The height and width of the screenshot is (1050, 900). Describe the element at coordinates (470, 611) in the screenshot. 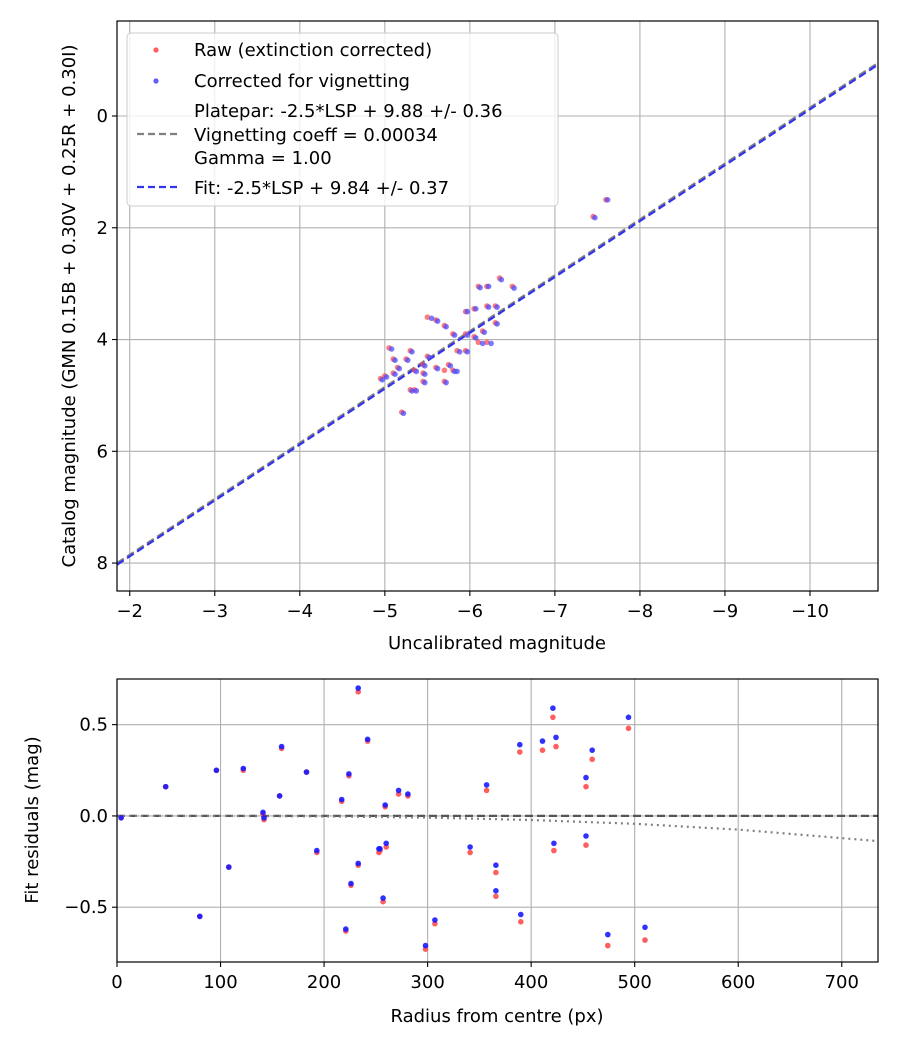

I see `x-tick-label: −6` at that location.